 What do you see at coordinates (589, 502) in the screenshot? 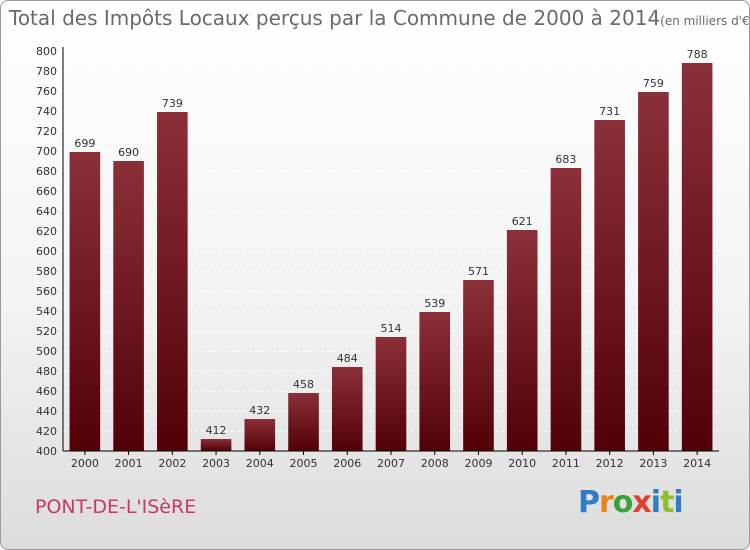
I see `logo-letter: P` at bounding box center [589, 502].